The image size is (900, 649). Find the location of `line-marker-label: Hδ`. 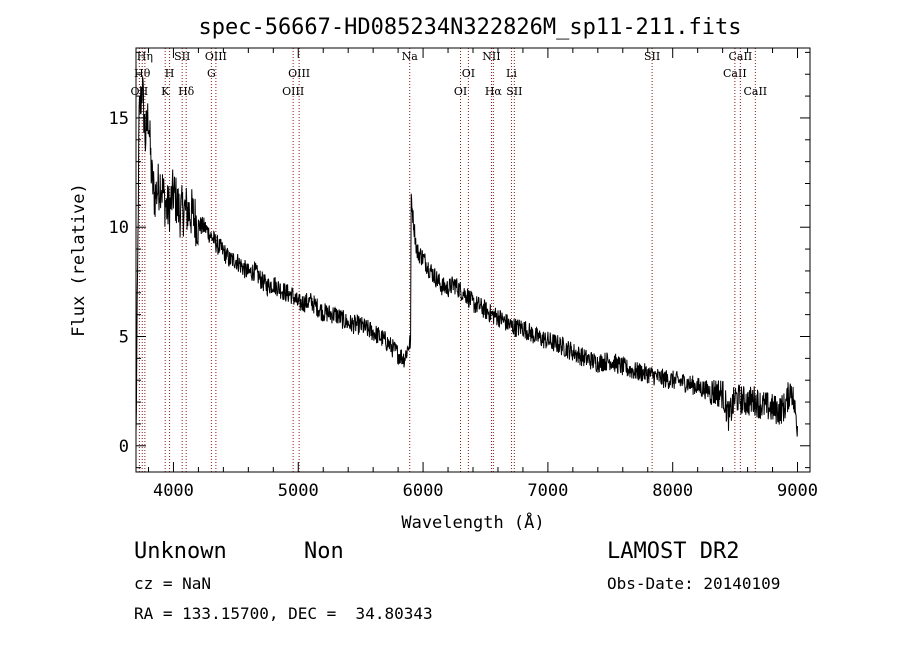

line-marker-label: Hδ is located at coordinates (186, 91).